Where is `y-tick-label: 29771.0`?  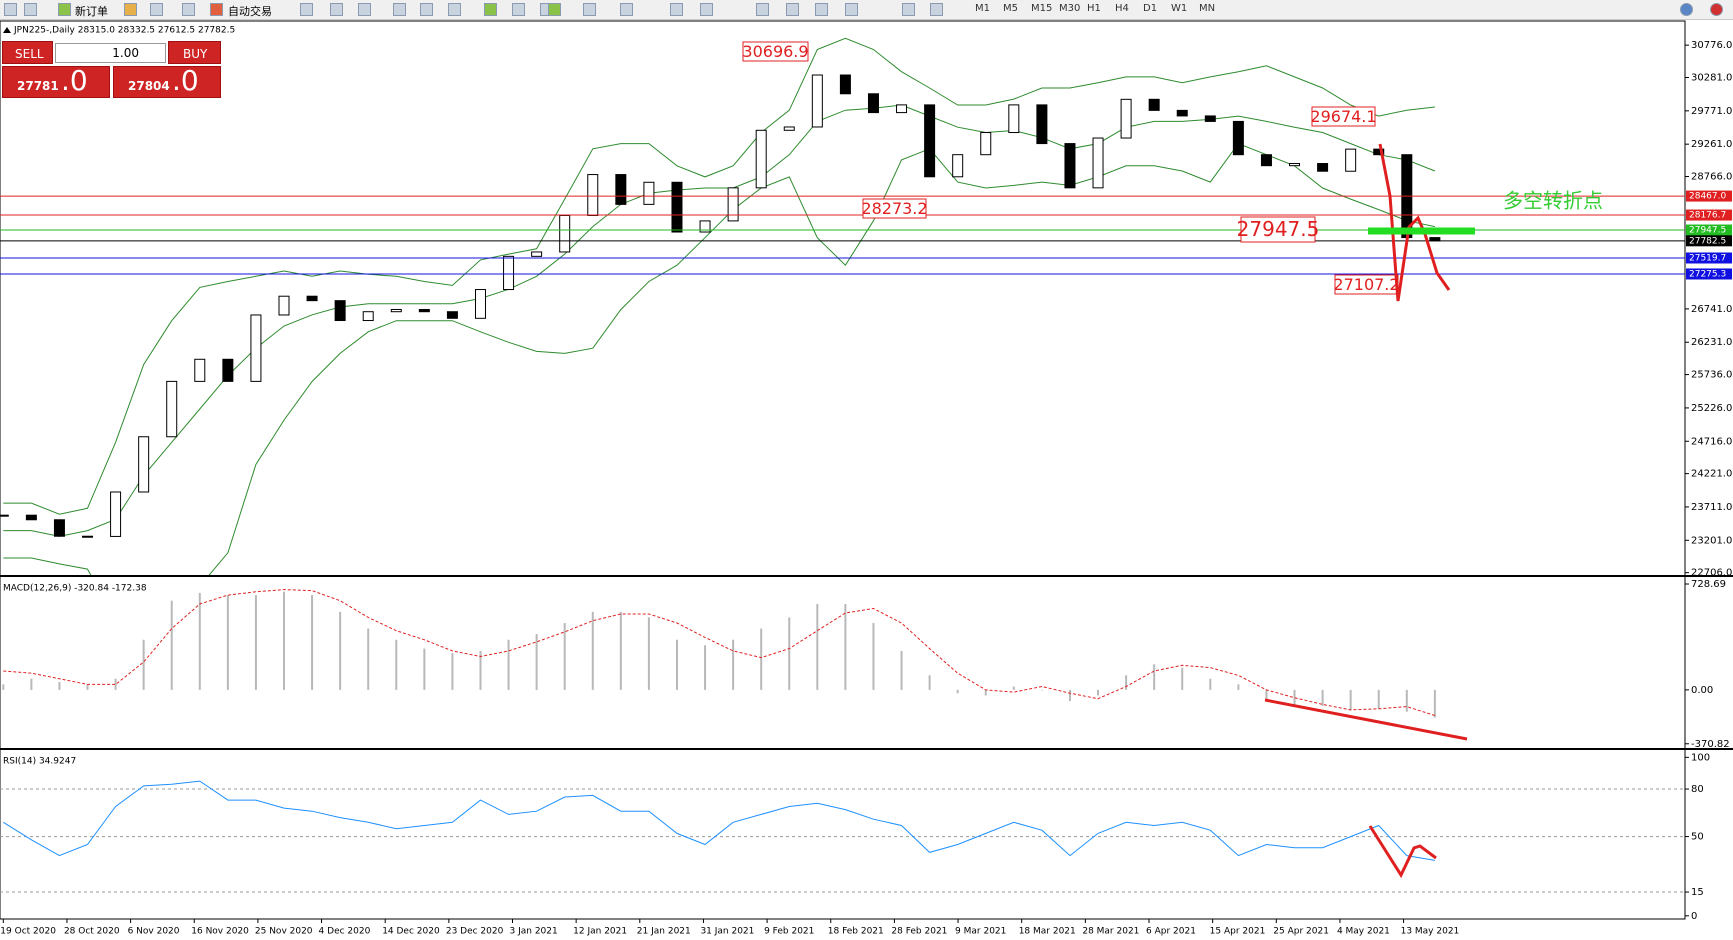 y-tick-label: 29771.0 is located at coordinates (1711, 111).